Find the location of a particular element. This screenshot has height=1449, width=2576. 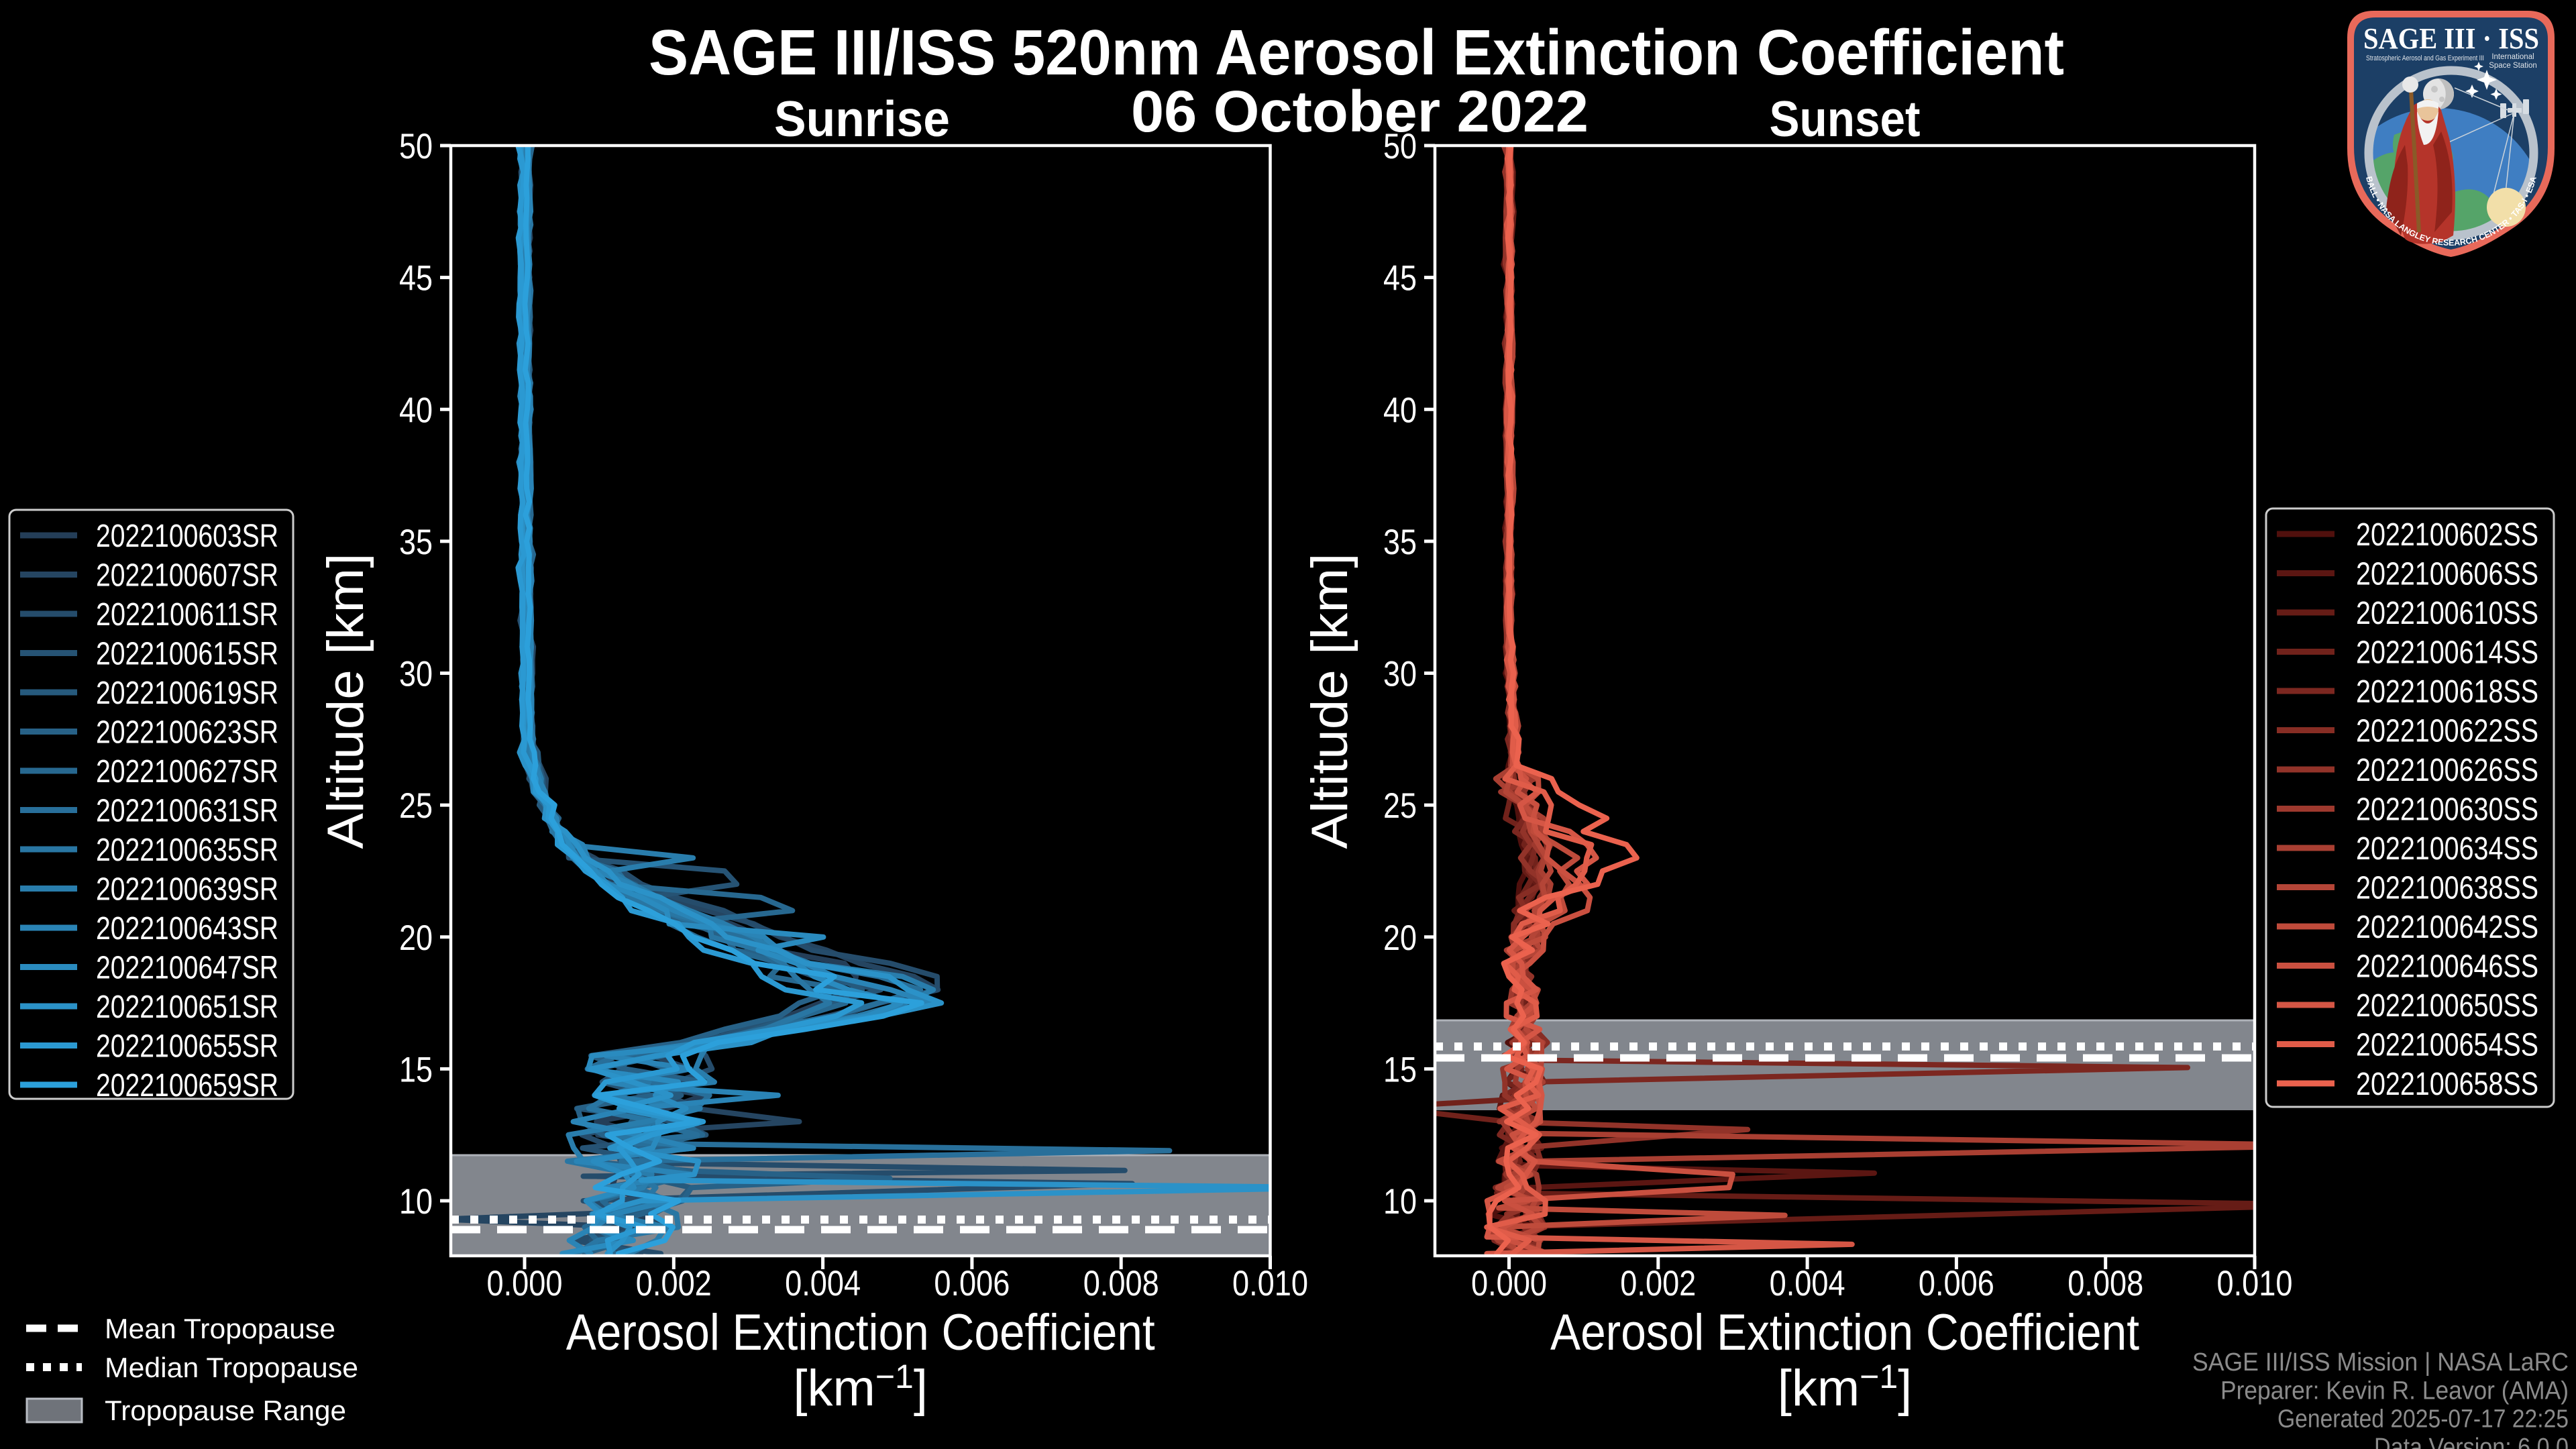

svg-text: 2022100638SS is located at coordinates (2447, 888).